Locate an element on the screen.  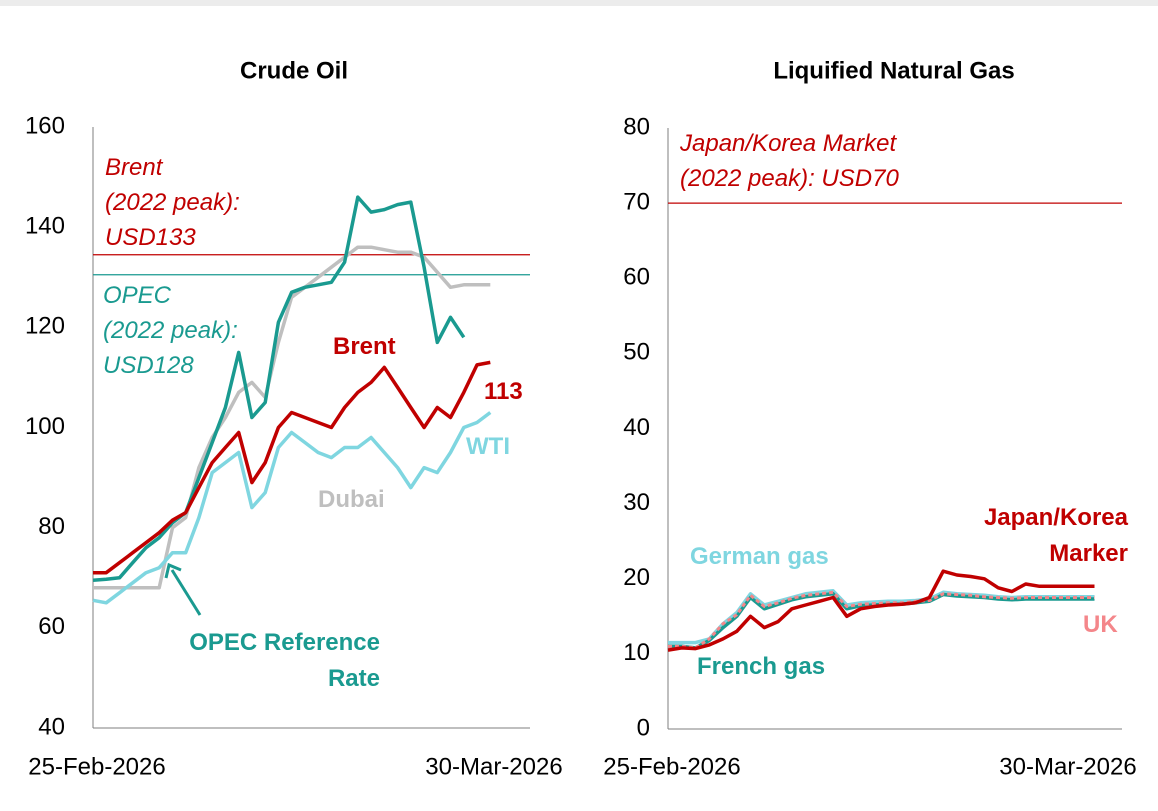
chart-title: Liquified Natural Gas is located at coordinates (893, 70).